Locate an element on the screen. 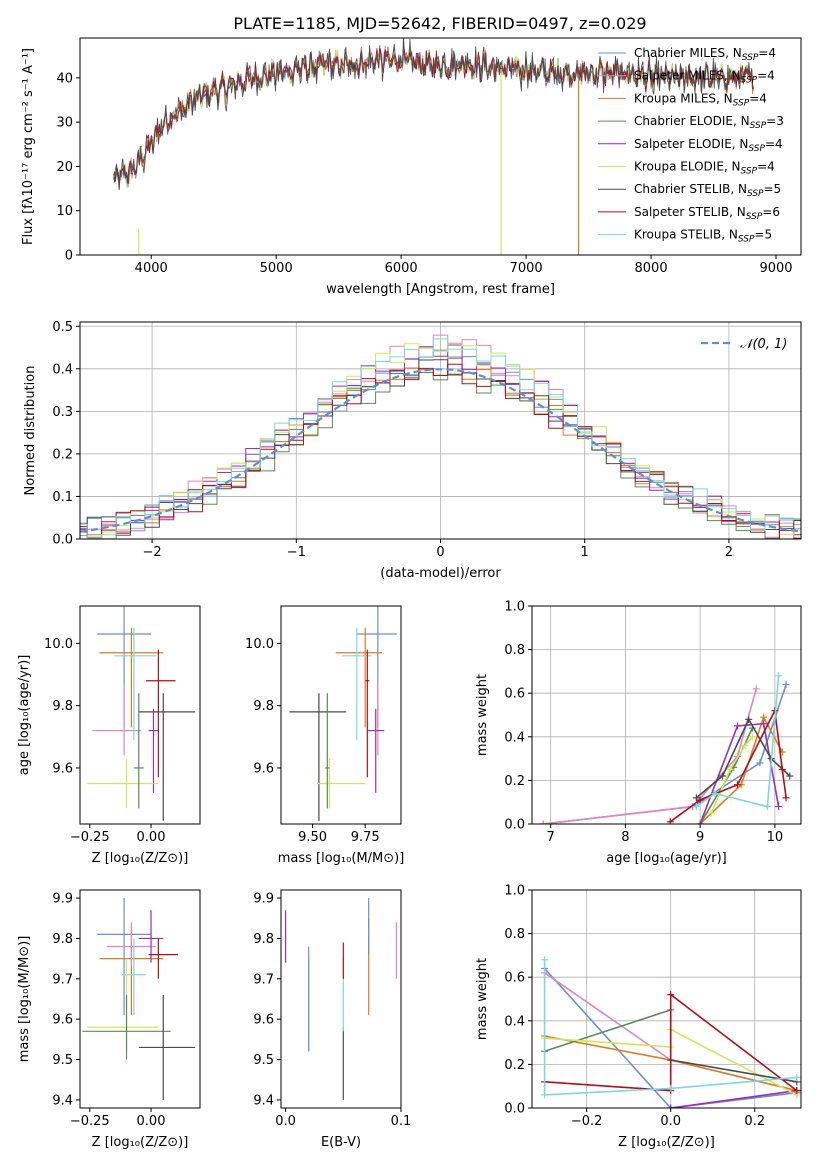 The height and width of the screenshot is (1170, 819). x-tick-label: −0.2 is located at coordinates (587, 1121).